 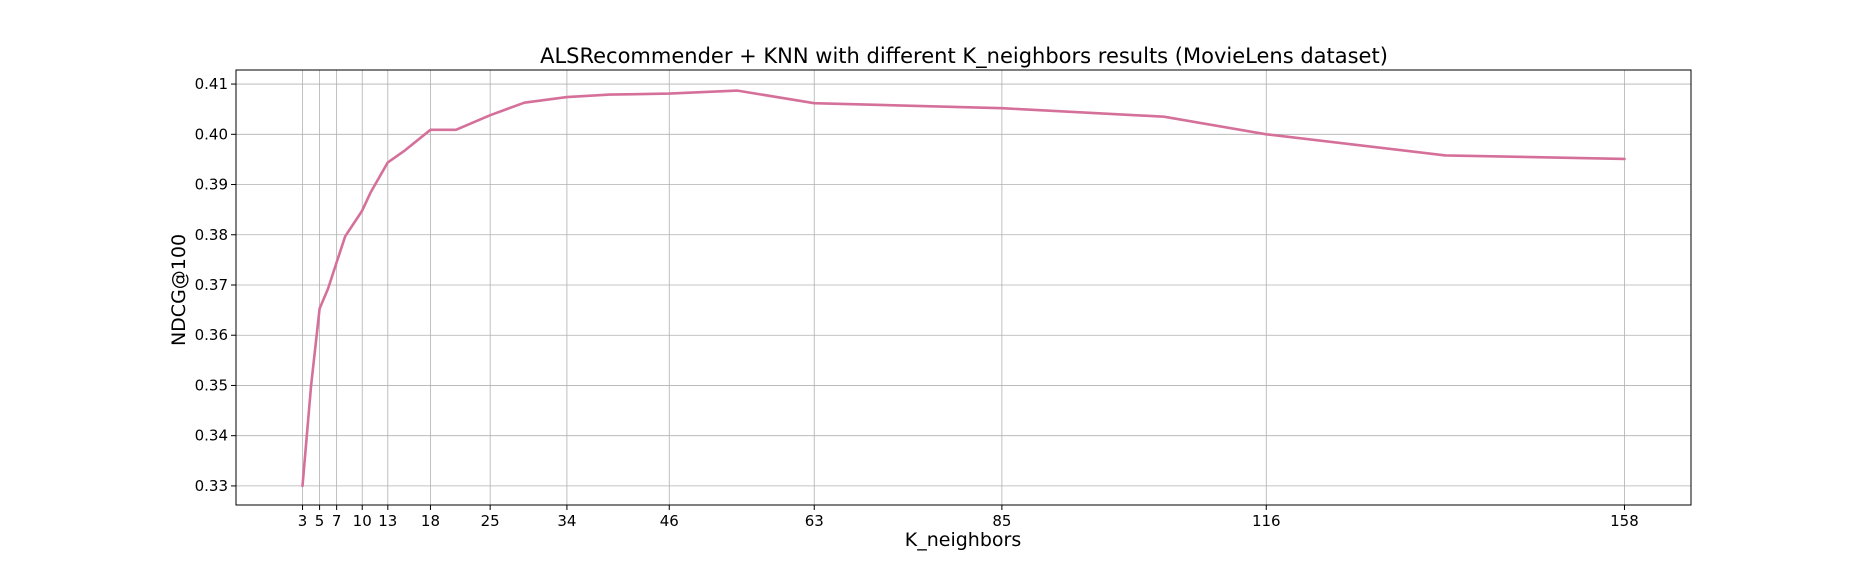 I want to click on y-tick-label: 0.38, so click(x=211, y=235).